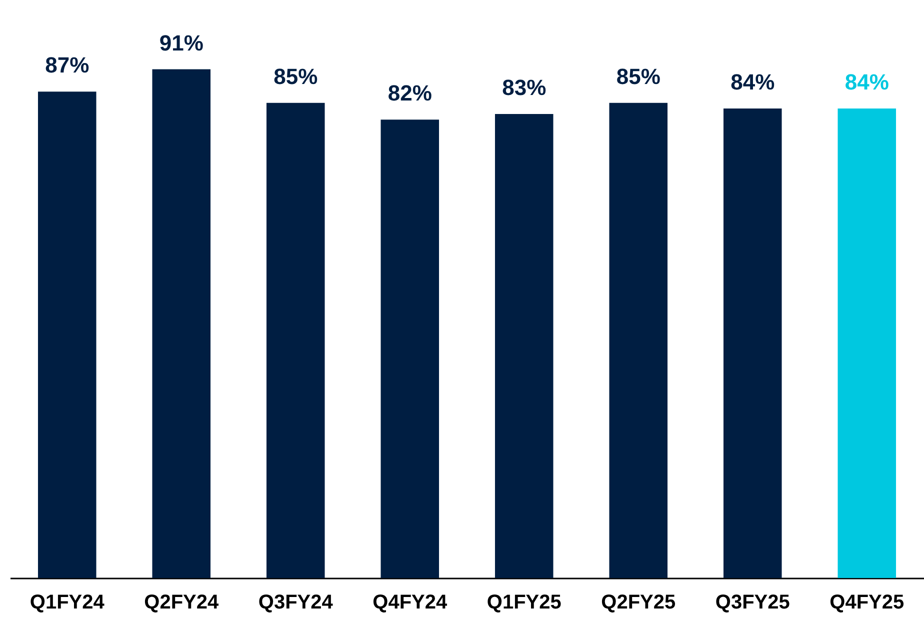 This screenshot has width=924, height=622. I want to click on x-tick-label: Q4FY24, so click(410, 603).